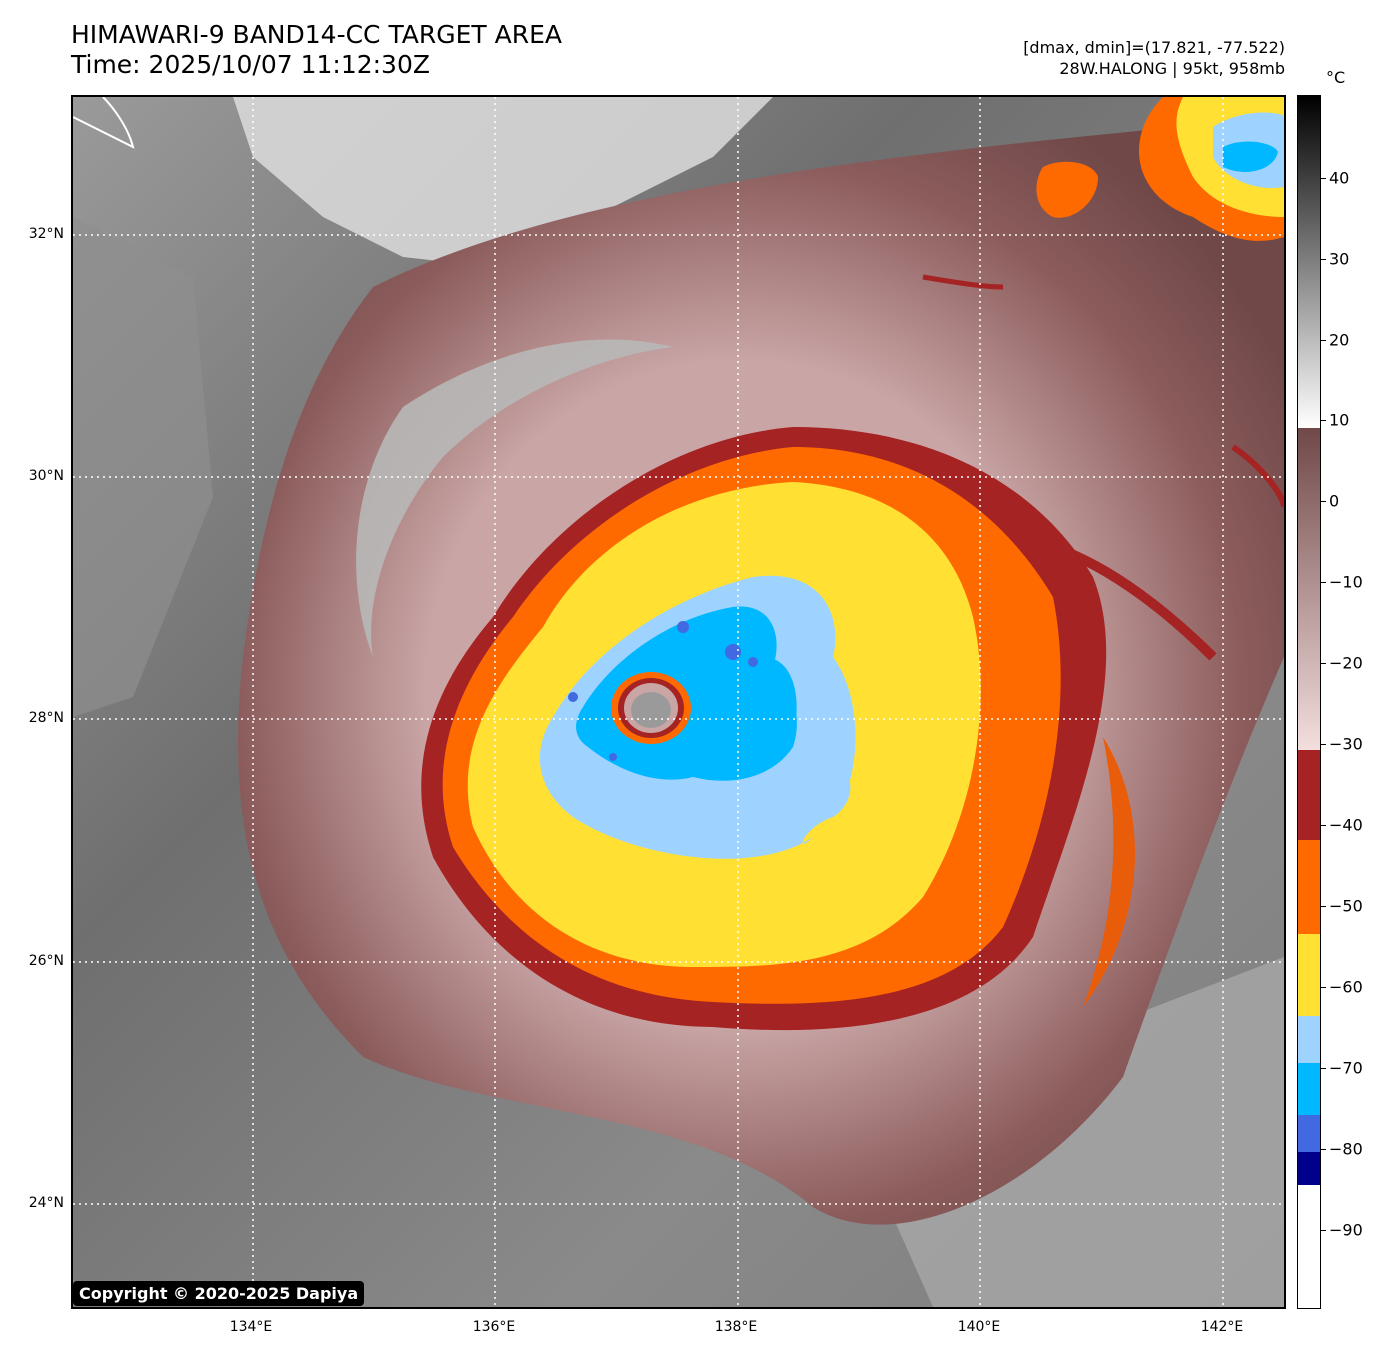 The image size is (1390, 1359). Describe the element at coordinates (46, 476) in the screenshot. I see `lat-label-30n: 30°N` at that location.